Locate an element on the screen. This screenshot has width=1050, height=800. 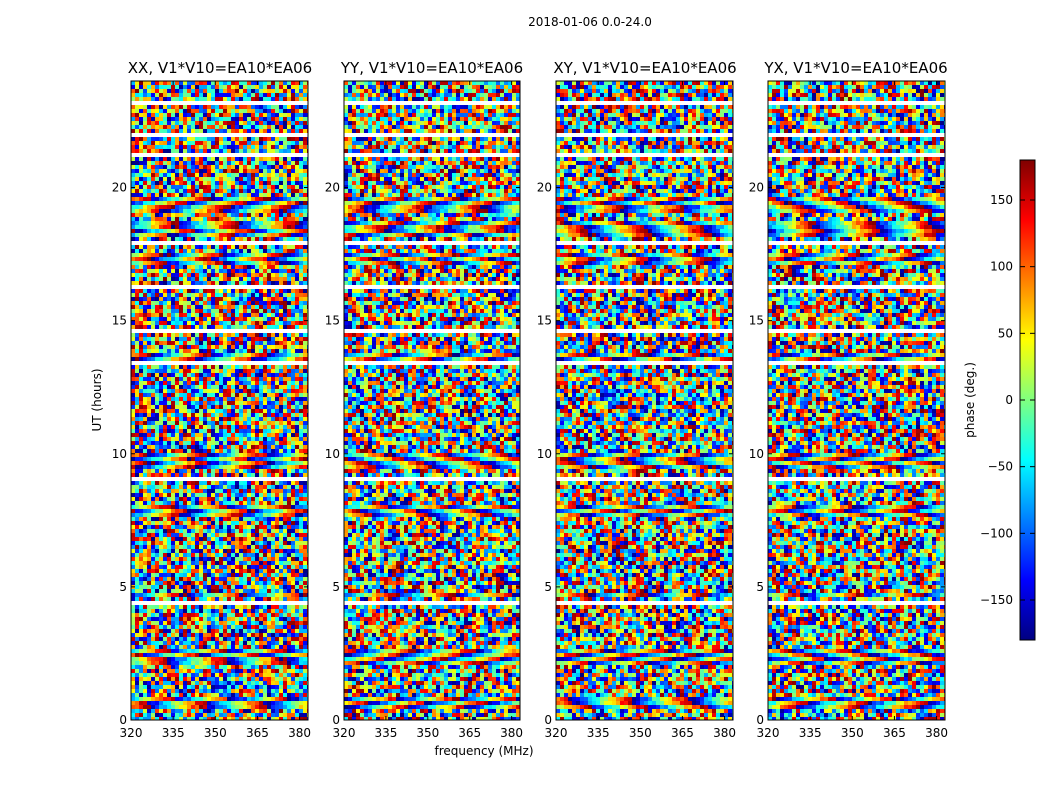
x-axis-label: frequency (MHz) is located at coordinates (483, 751).